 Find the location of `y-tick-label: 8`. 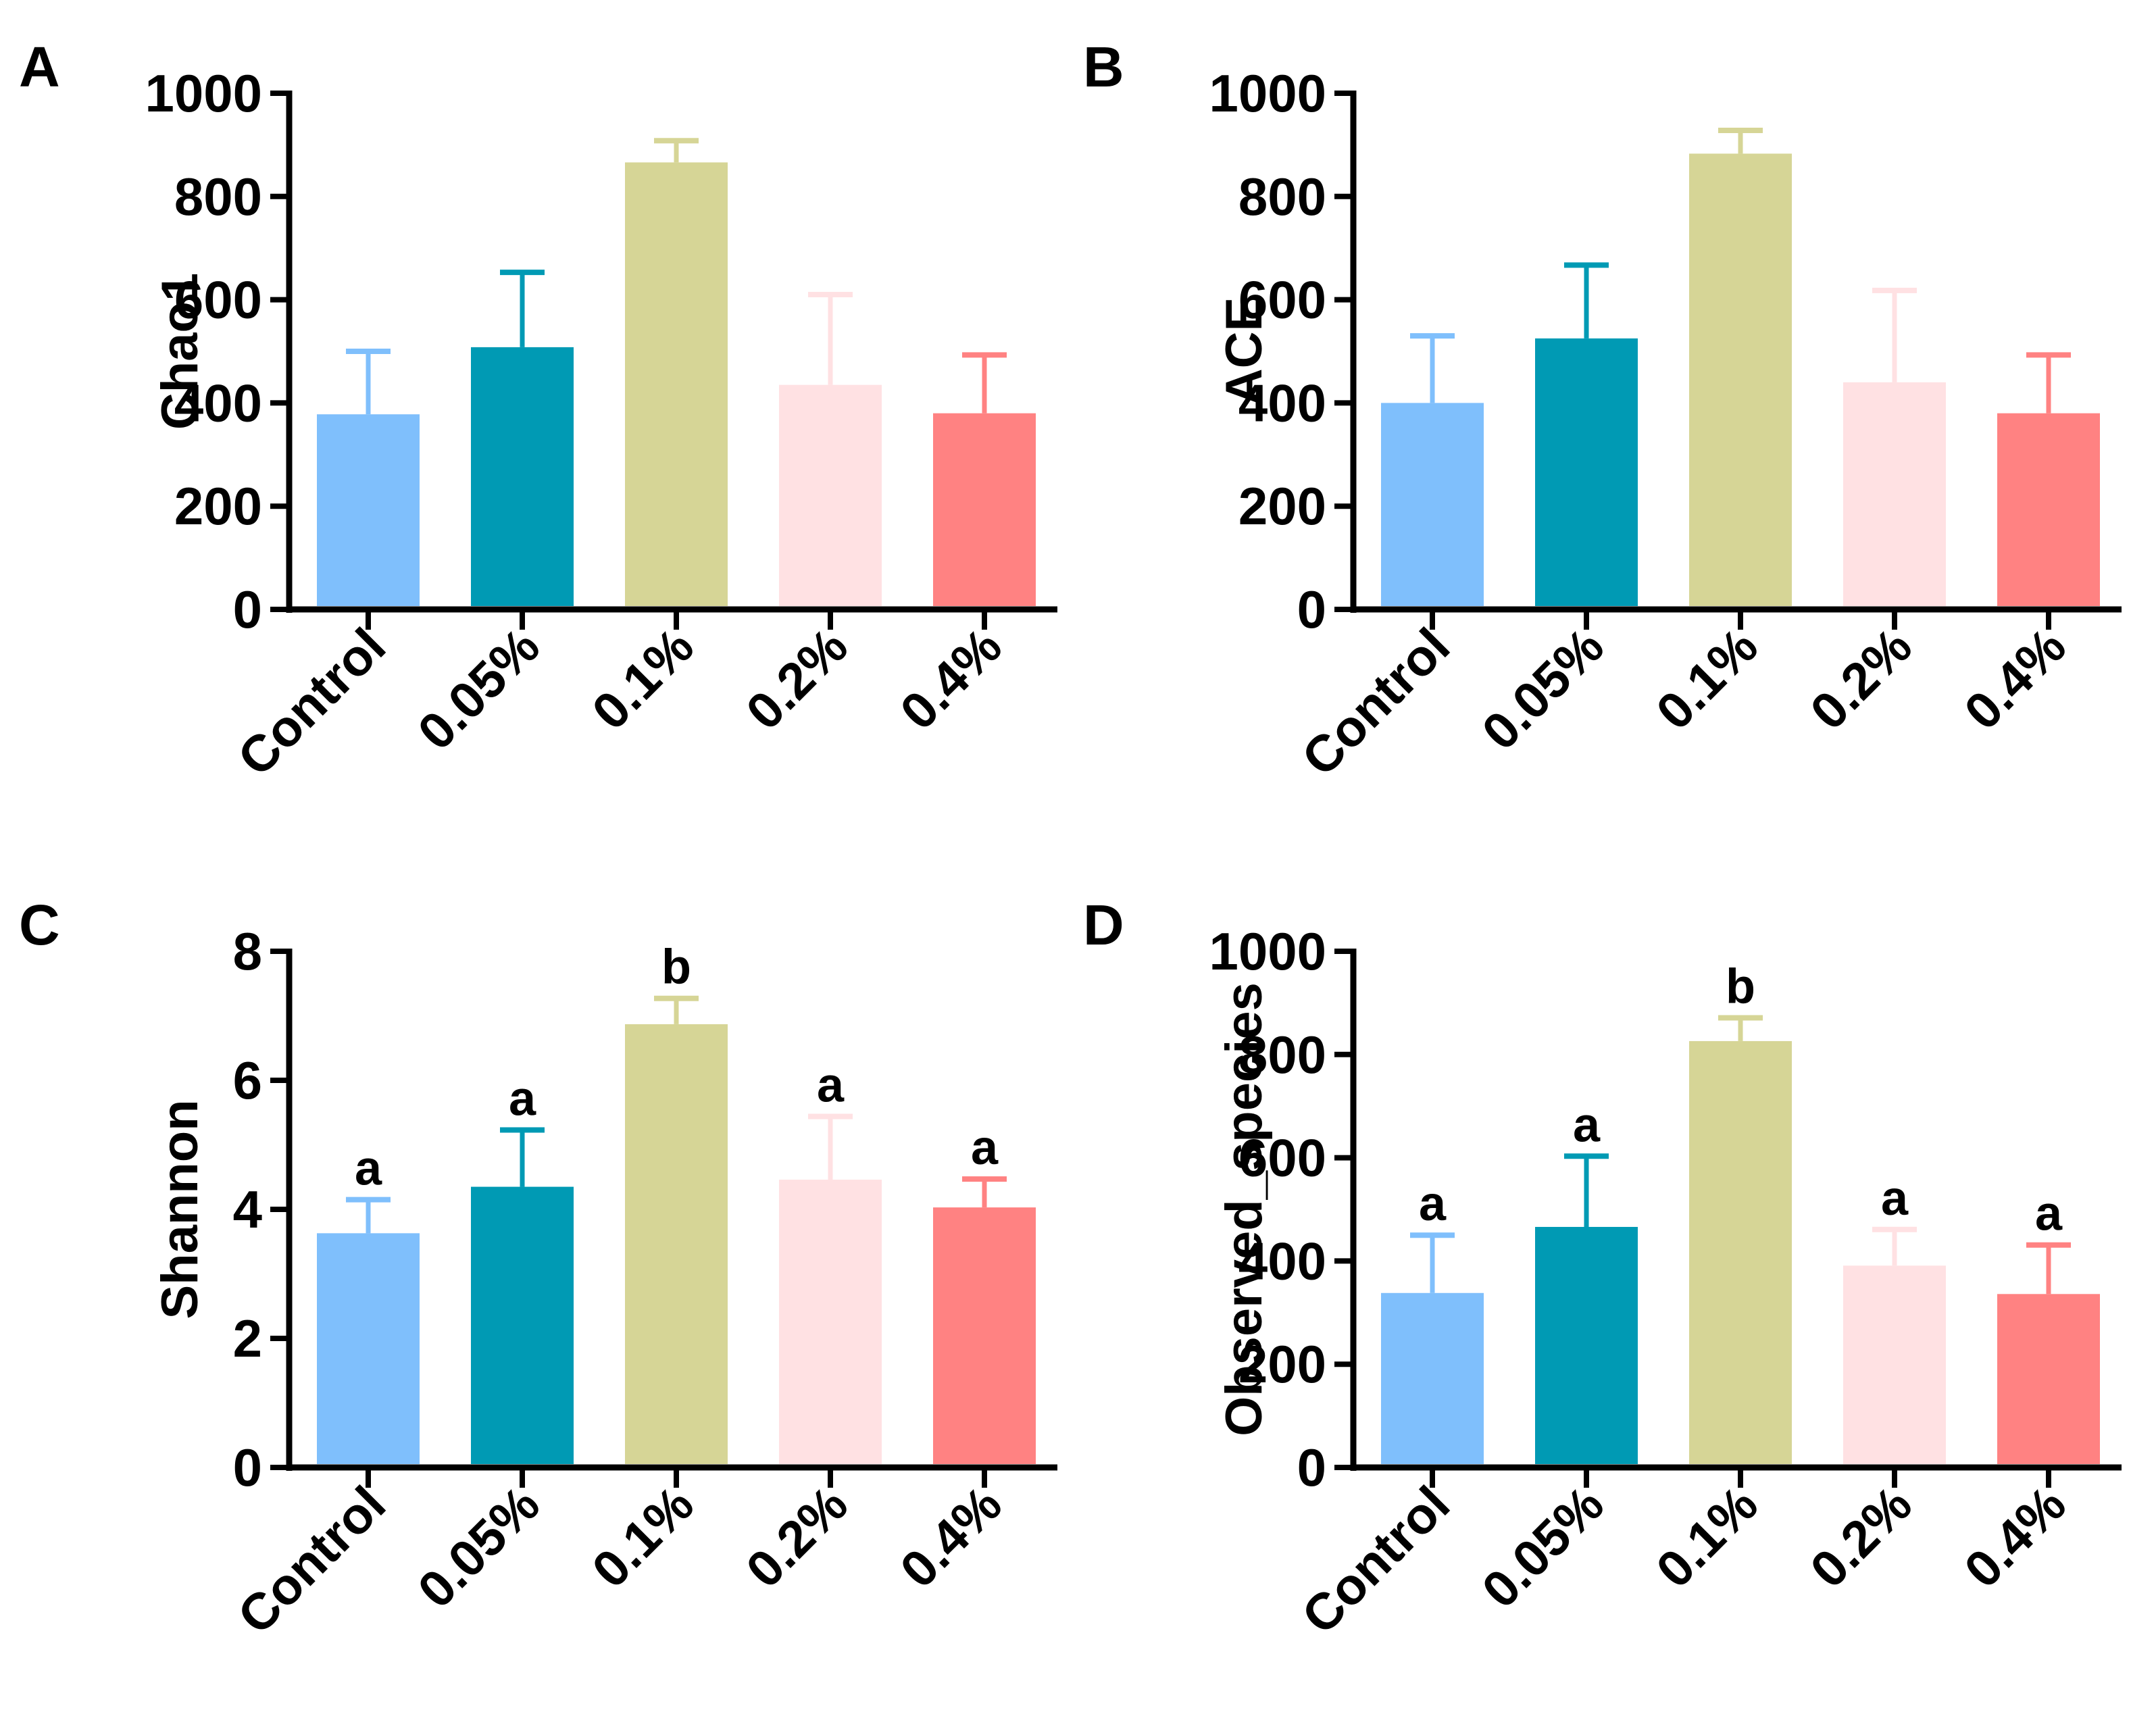

y-tick-label: 8 is located at coordinates (247, 951).